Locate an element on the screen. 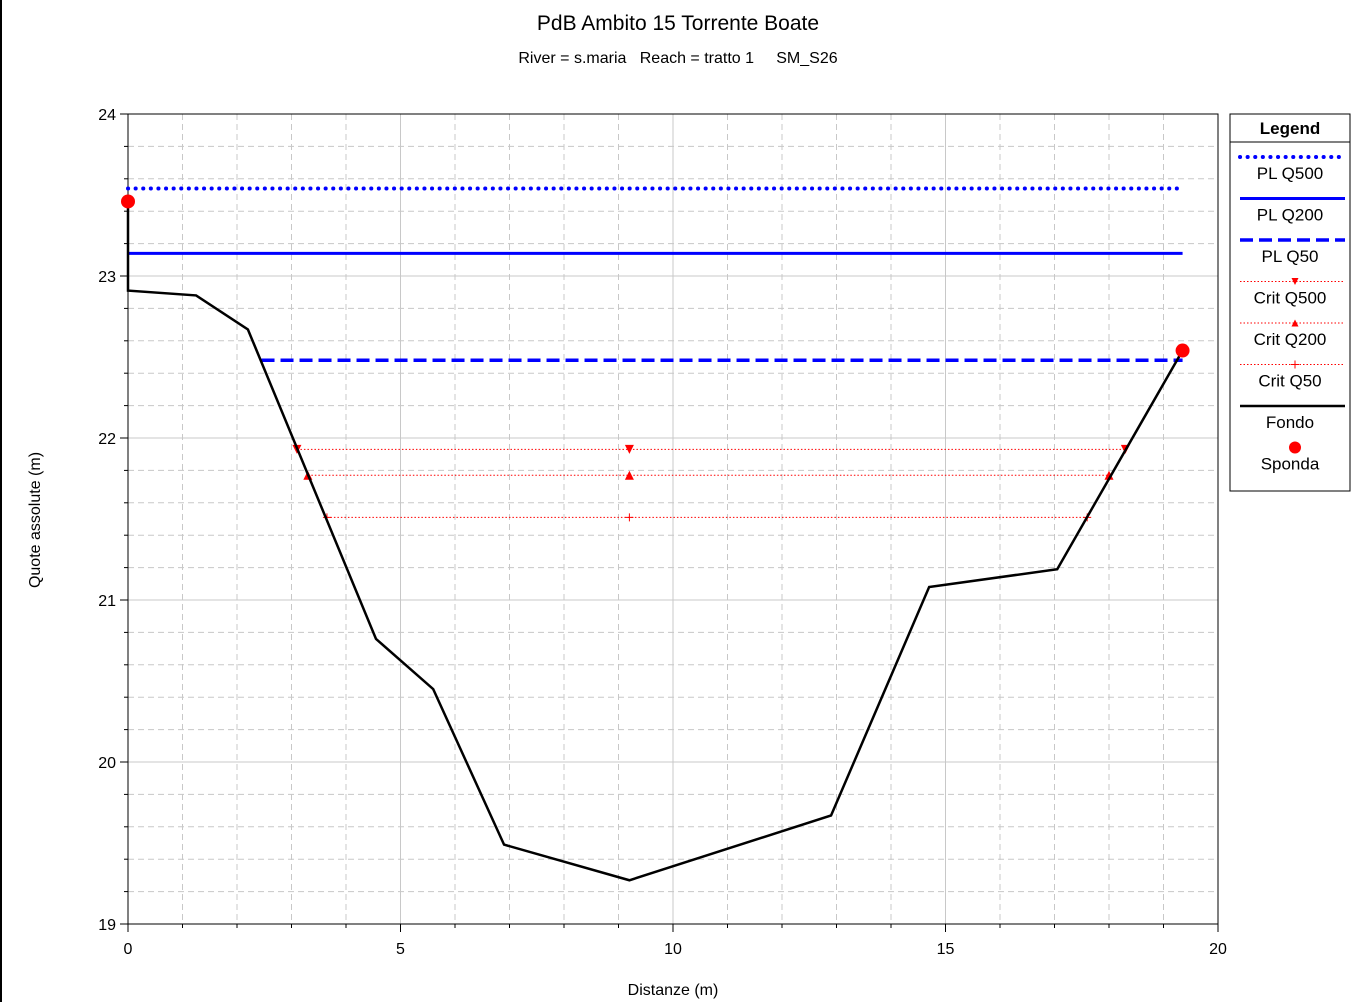 This screenshot has width=1361, height=1002. legend-label-crit-q200: Crit Q200 is located at coordinates (1290, 339).